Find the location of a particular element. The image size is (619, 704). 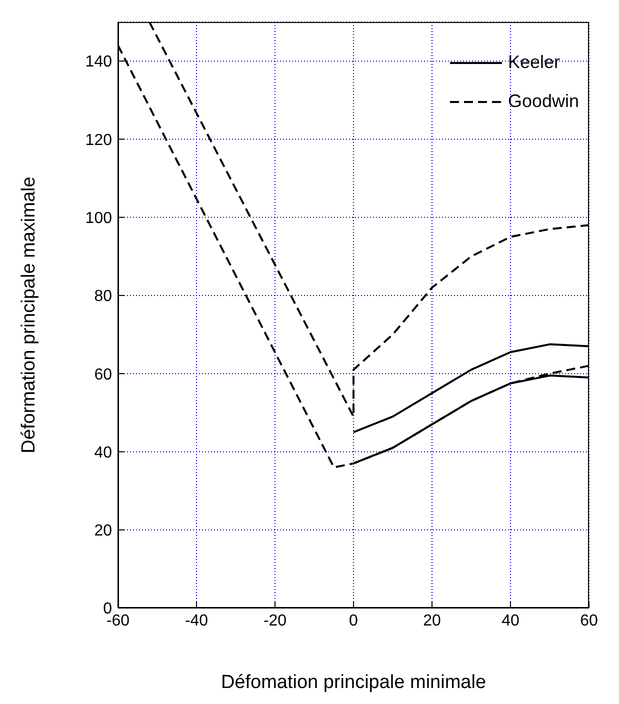

x-tick-label: 20 is located at coordinates (432, 621).